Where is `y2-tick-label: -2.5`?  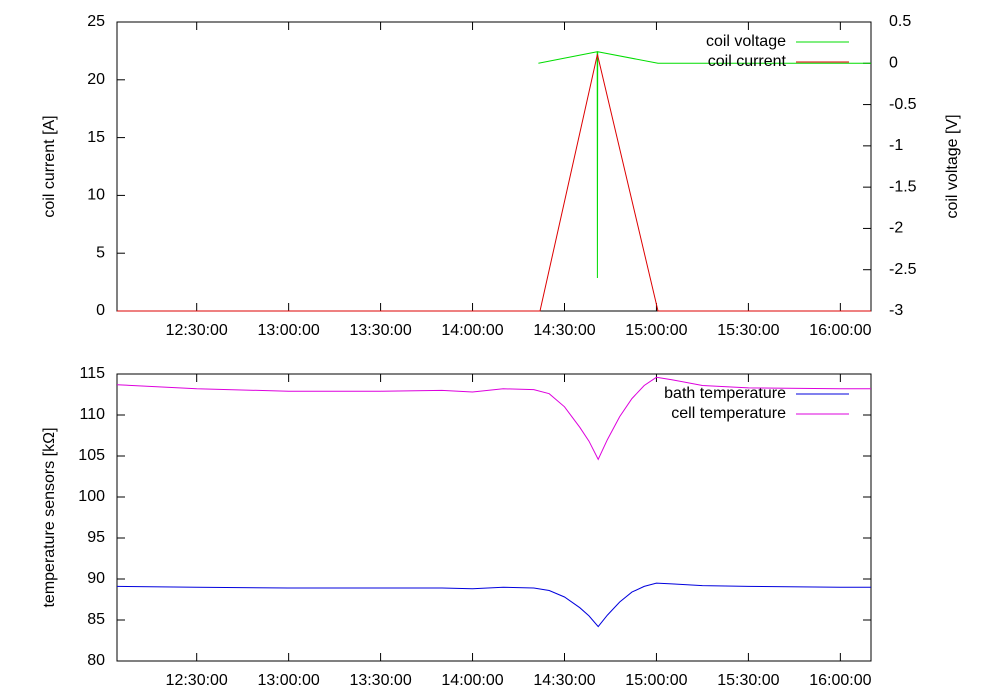 y2-tick-label: -2.5 is located at coordinates (903, 269).